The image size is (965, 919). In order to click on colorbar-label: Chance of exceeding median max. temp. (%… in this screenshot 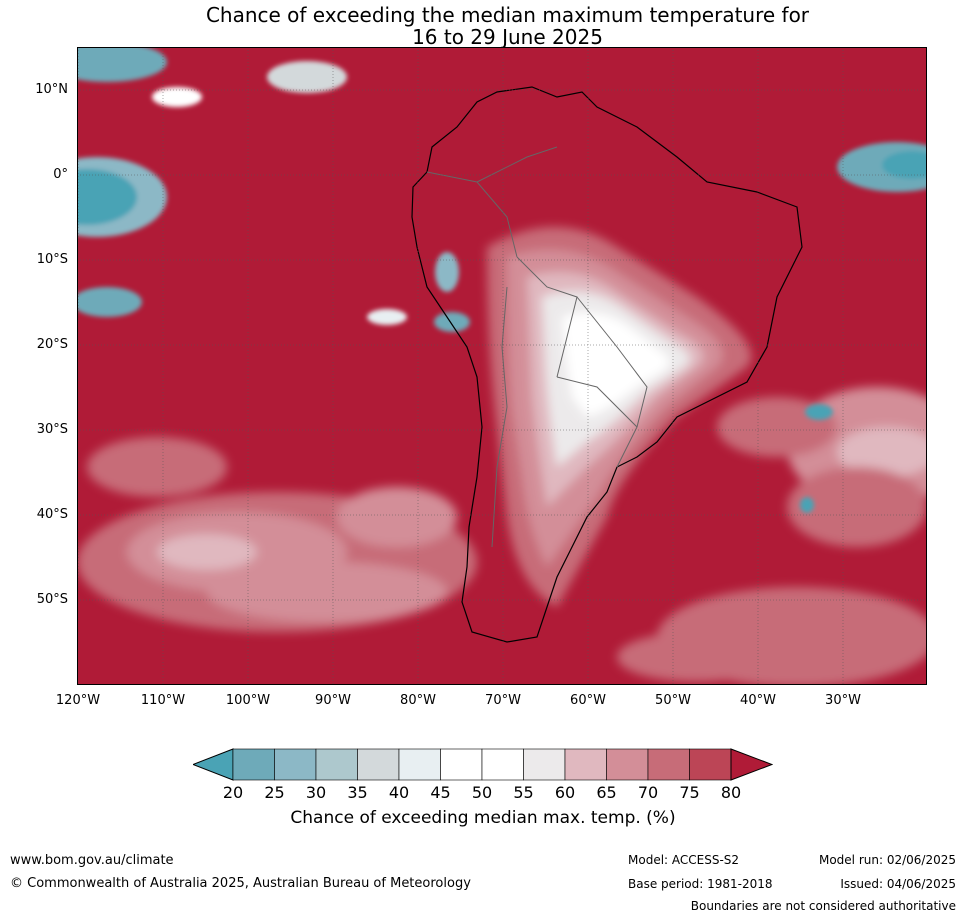, I will do `click(483, 818)`.